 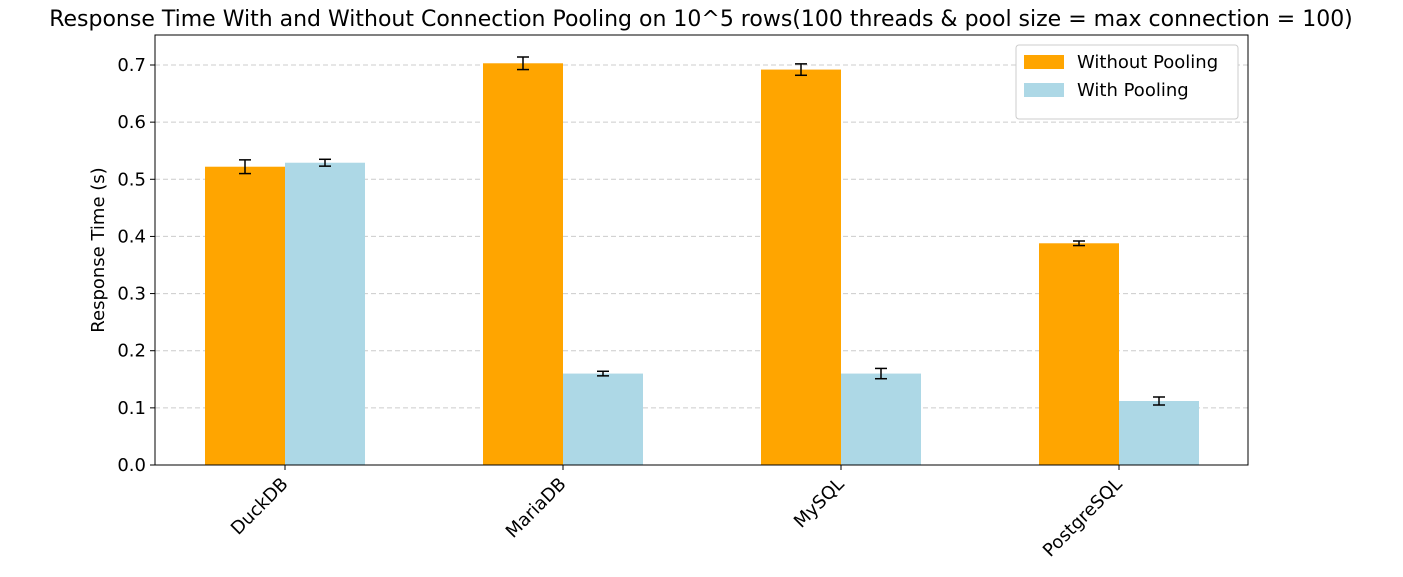 What do you see at coordinates (131, 122) in the screenshot?
I see `y-tick-label: 0.6` at bounding box center [131, 122].